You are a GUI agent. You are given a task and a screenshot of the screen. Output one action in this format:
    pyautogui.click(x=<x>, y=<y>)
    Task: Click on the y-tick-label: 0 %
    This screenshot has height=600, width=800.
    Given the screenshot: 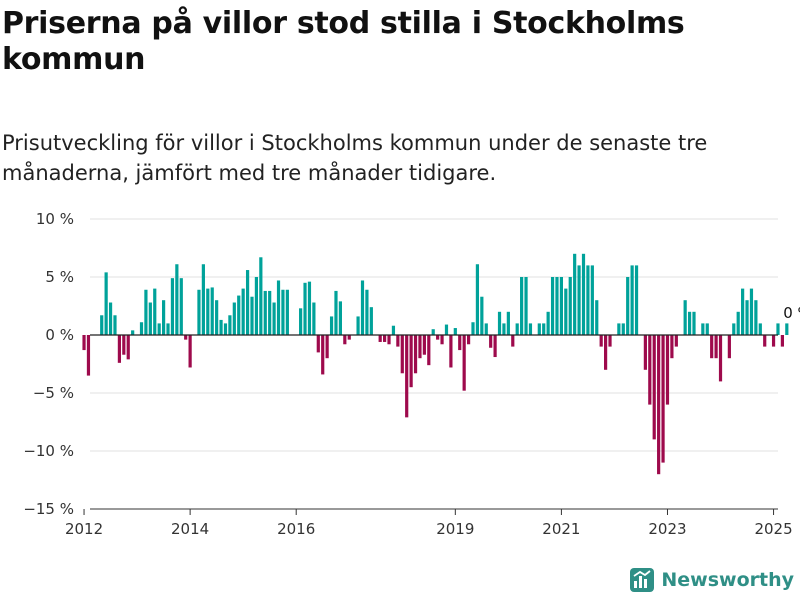 What is the action you would take?
    pyautogui.click(x=59, y=335)
    